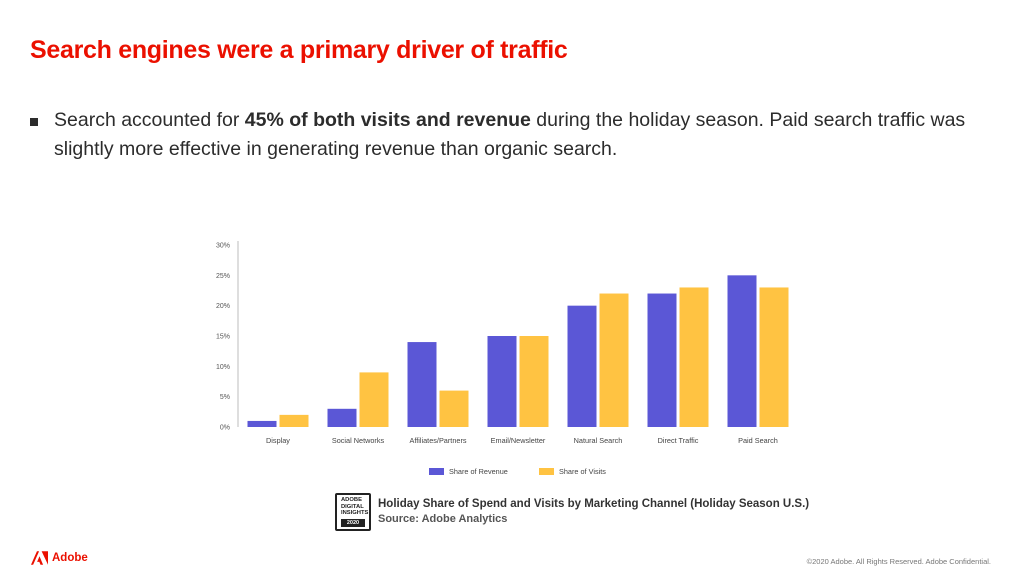 Image resolution: width=1024 pixels, height=576 pixels. What do you see at coordinates (351, 500) in the screenshot?
I see `badge-line-1: ADOBE` at bounding box center [351, 500].